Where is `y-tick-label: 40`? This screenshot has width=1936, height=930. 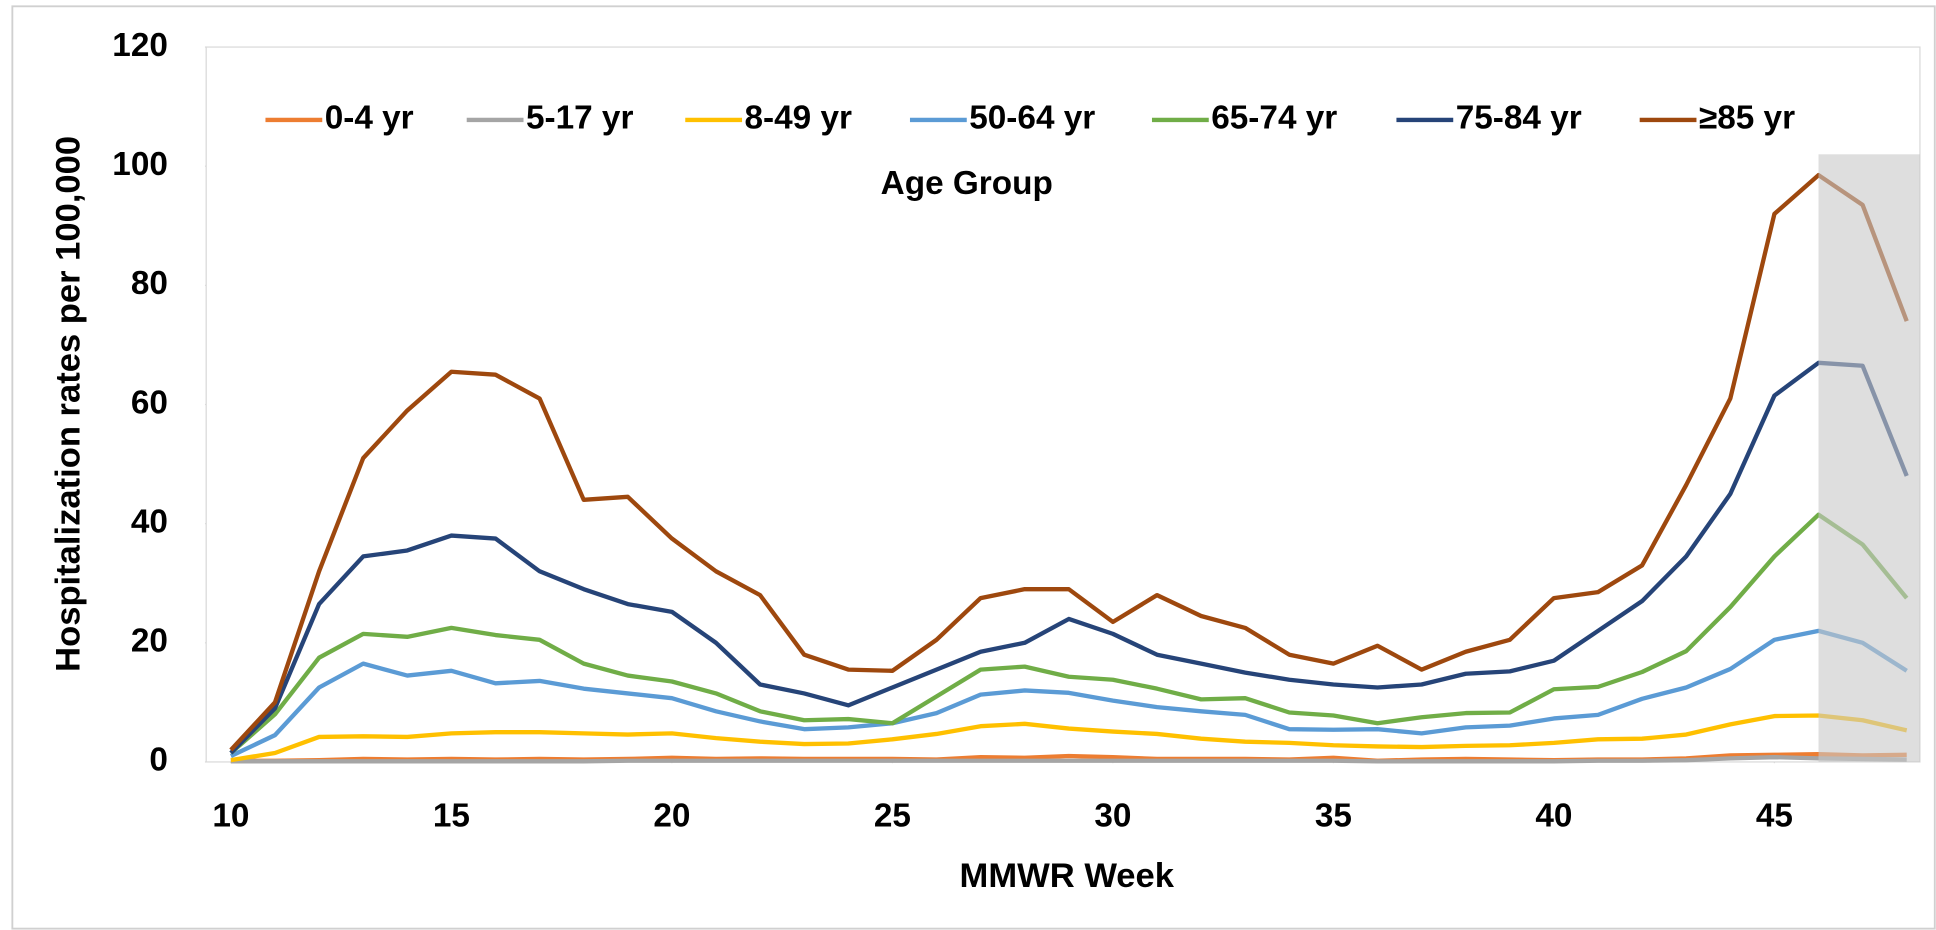 y-tick-label: 40 is located at coordinates (149, 521).